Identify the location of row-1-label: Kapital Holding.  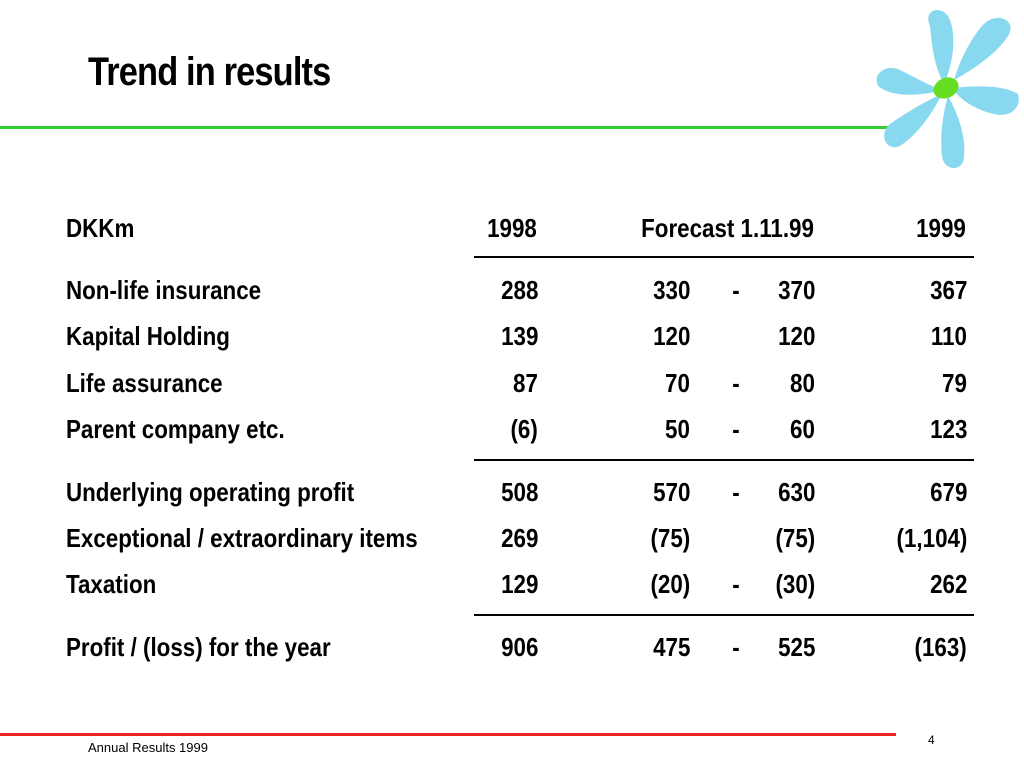
(148, 336).